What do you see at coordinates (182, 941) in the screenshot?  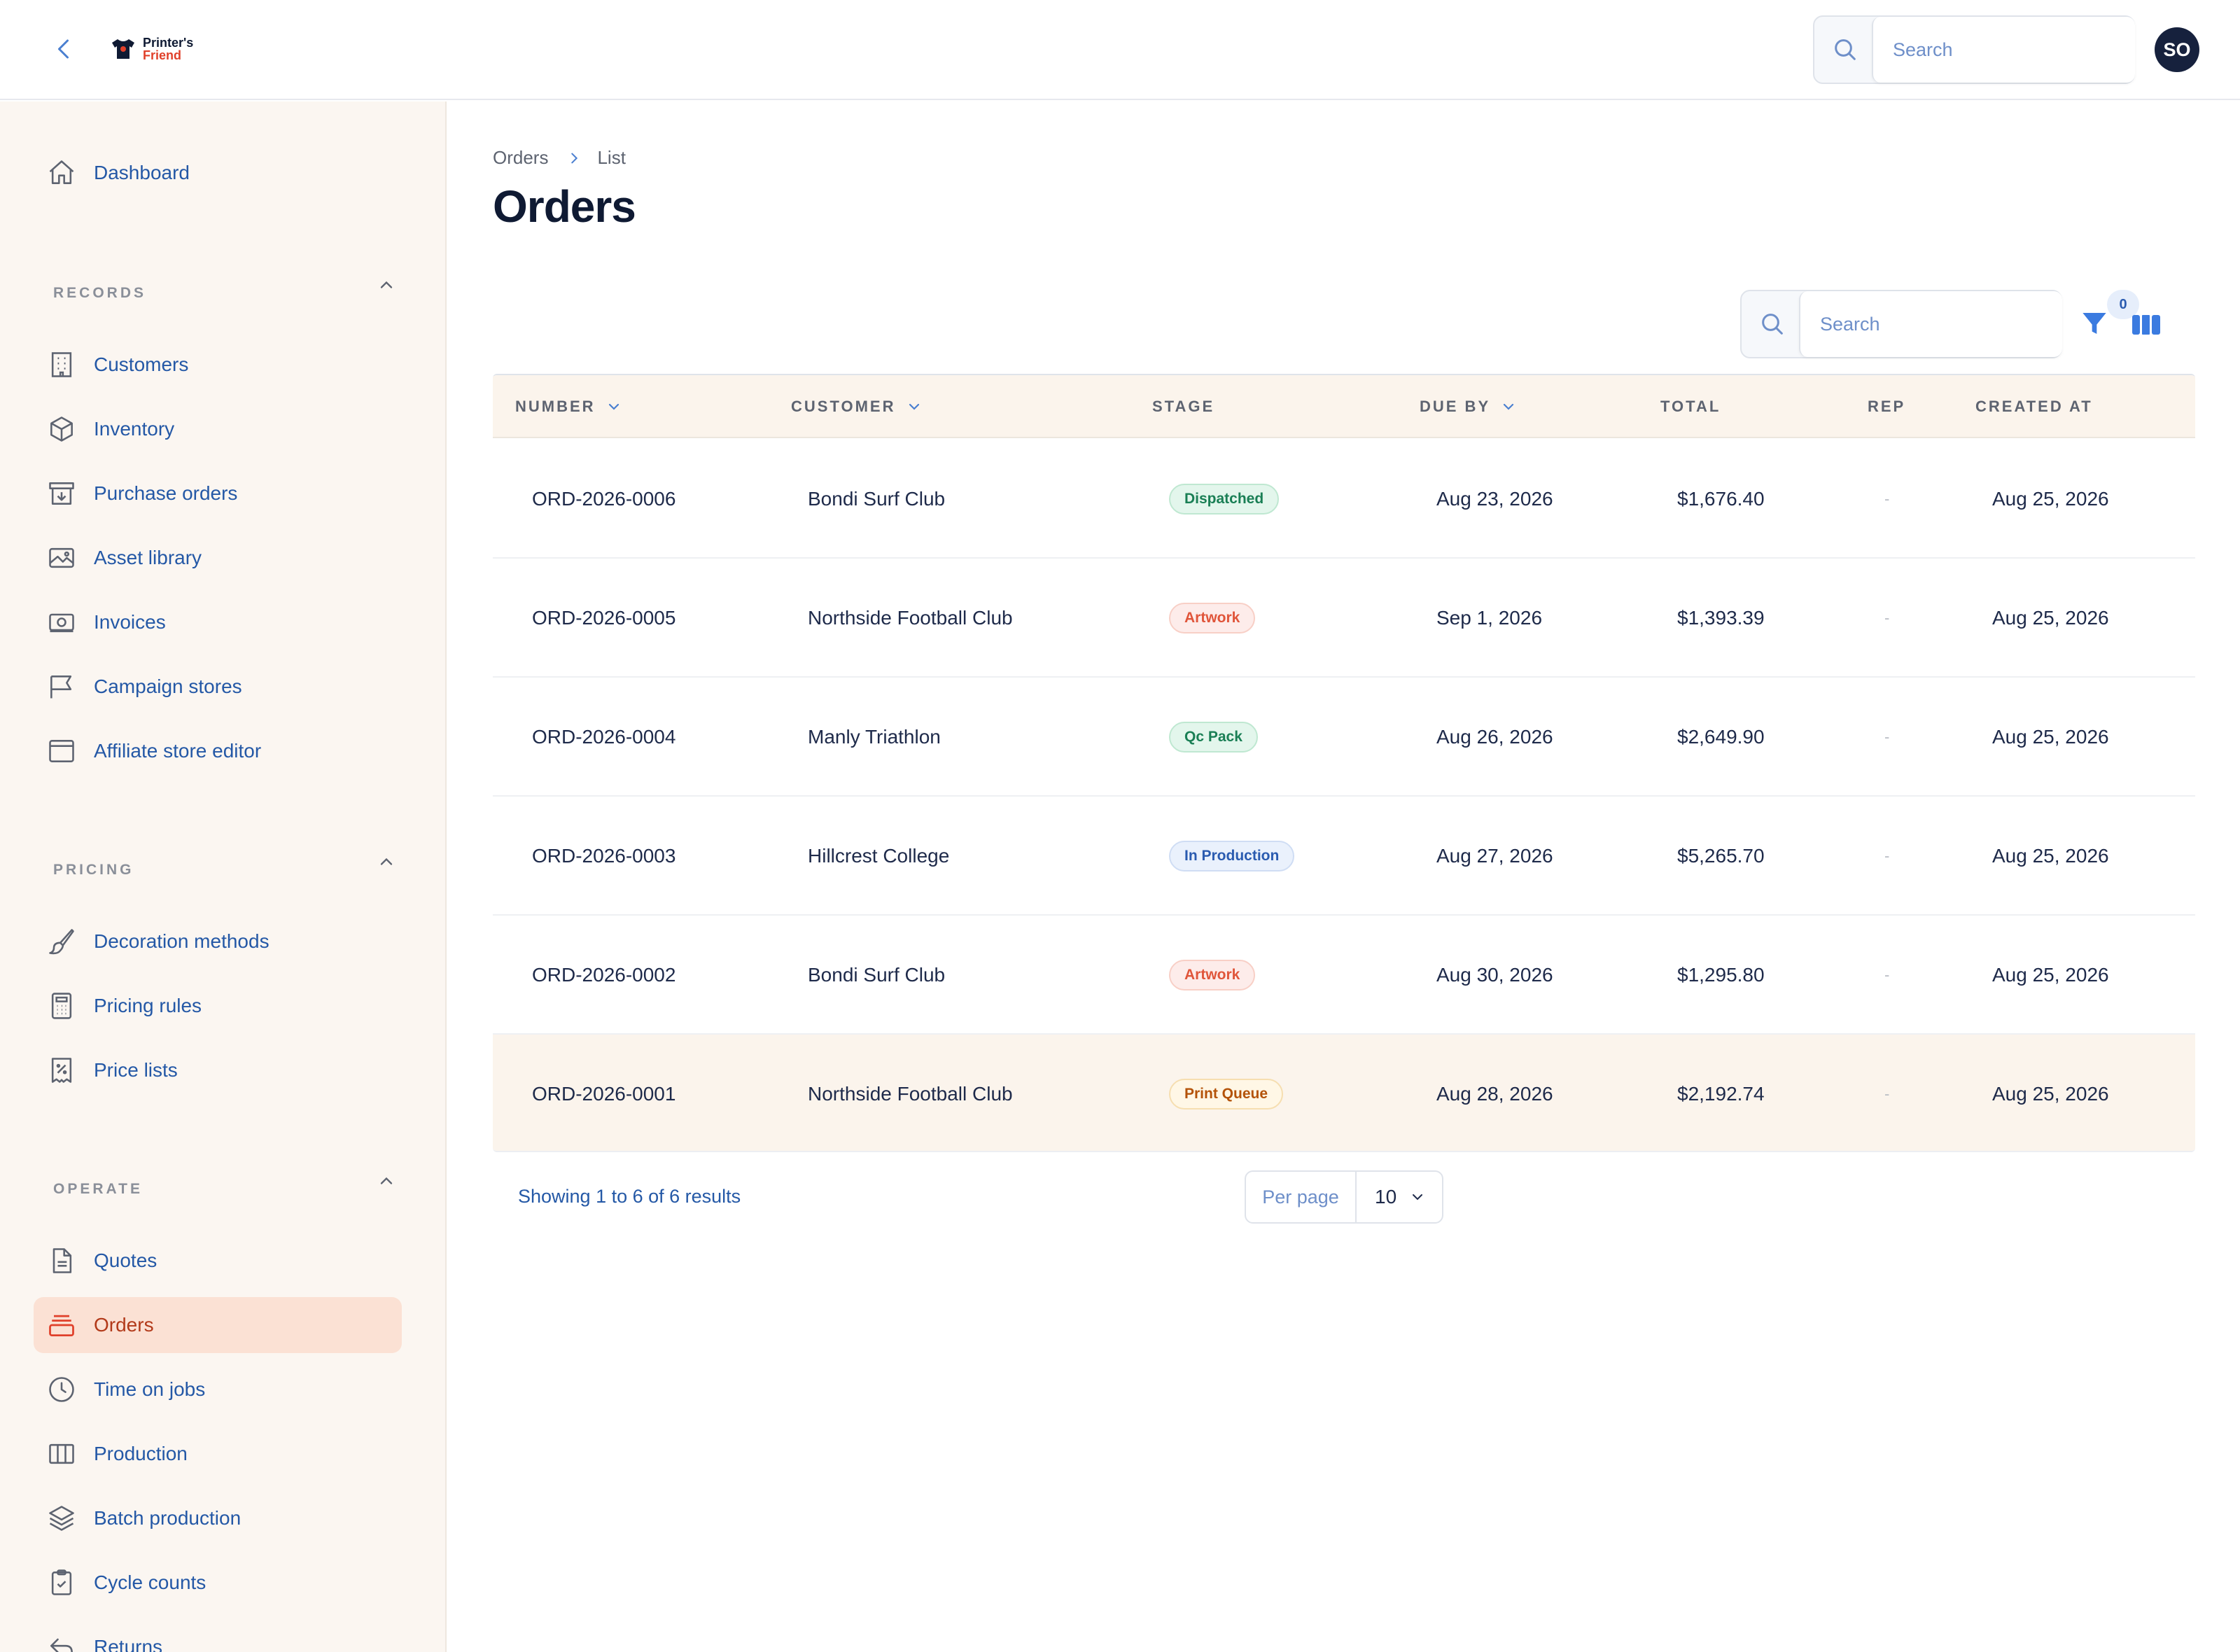 I see `sidebar-item-label: Decoration methods` at bounding box center [182, 941].